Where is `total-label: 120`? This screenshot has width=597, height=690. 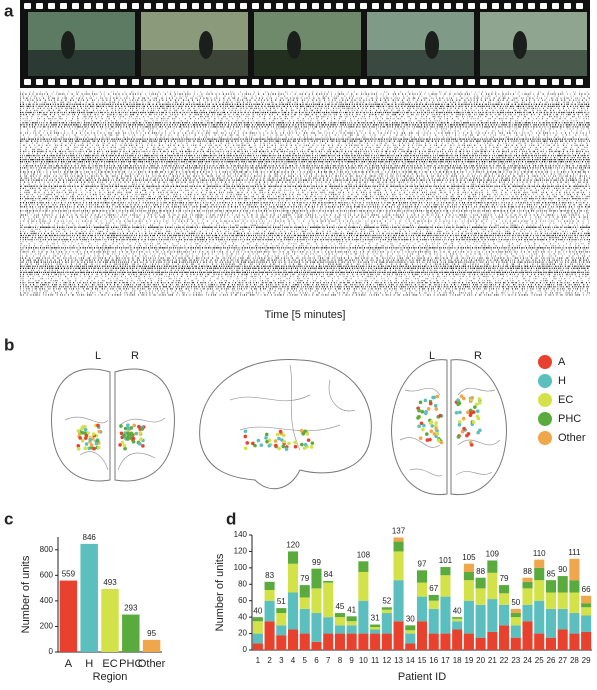 total-label: 120 is located at coordinates (293, 545).